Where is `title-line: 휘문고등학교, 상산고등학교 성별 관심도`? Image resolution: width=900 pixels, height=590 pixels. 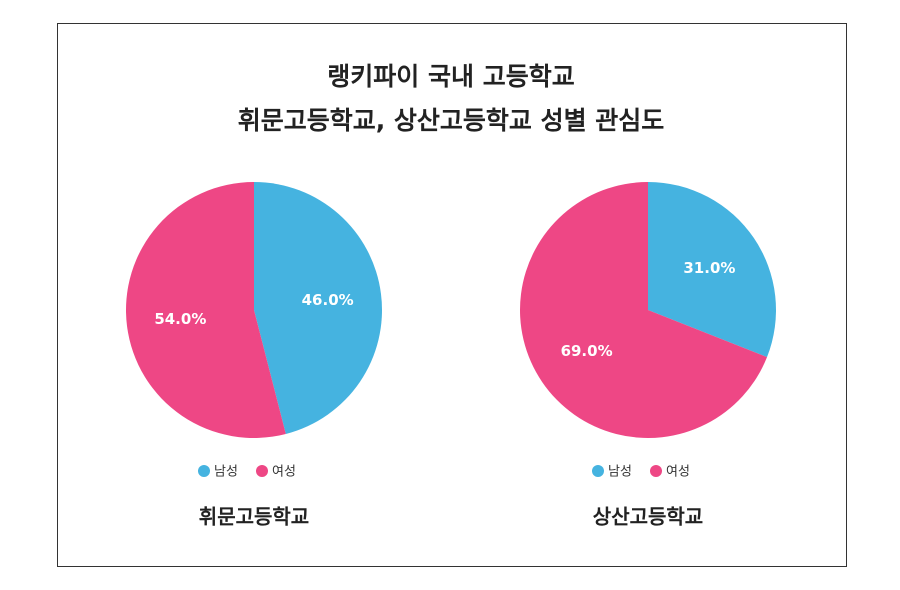 title-line: 휘문고등학교, 상산고등학교 성별 관심도 is located at coordinates (451, 120).